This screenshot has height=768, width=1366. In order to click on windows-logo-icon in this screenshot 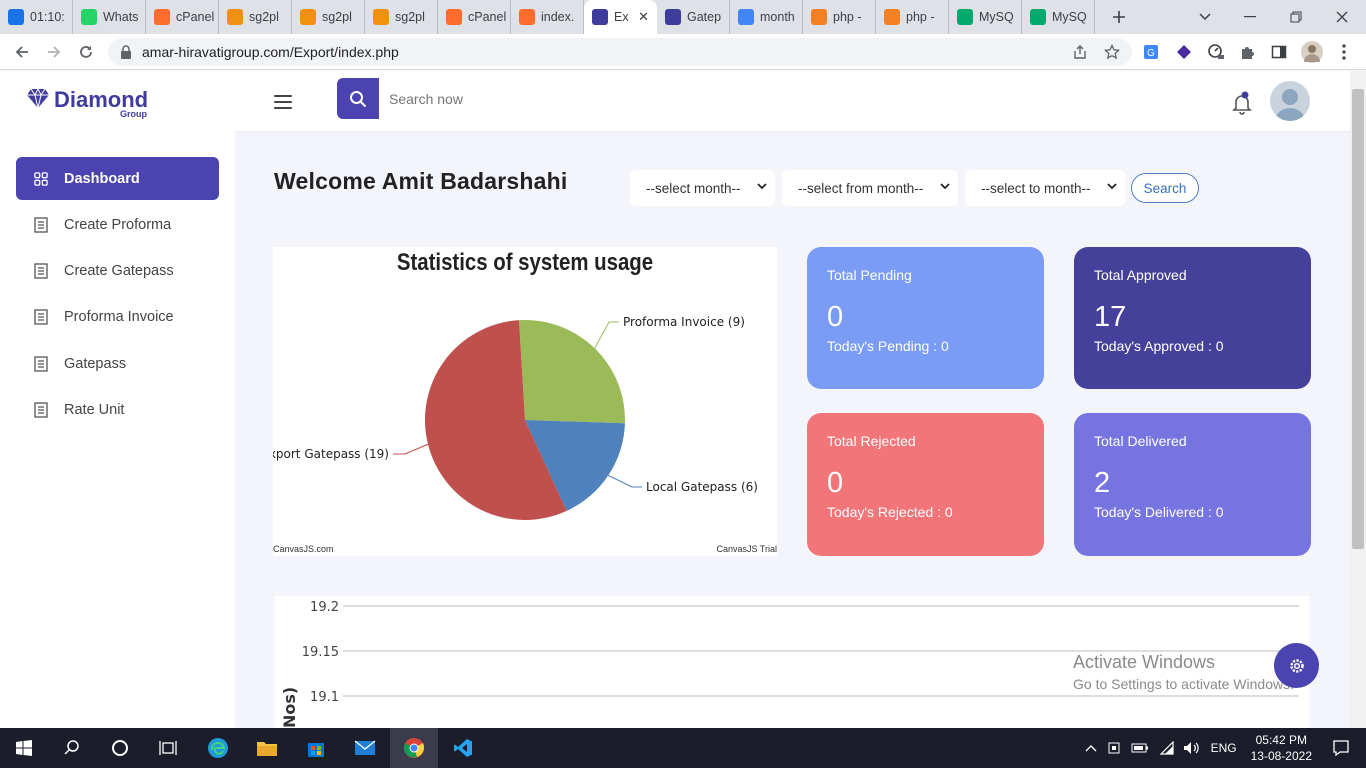, I will do `click(24, 748)`.